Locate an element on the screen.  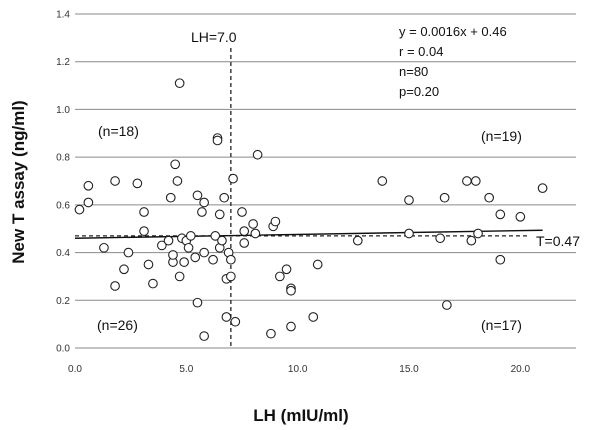
x-tick-label: 0.0 is located at coordinates (75, 369).